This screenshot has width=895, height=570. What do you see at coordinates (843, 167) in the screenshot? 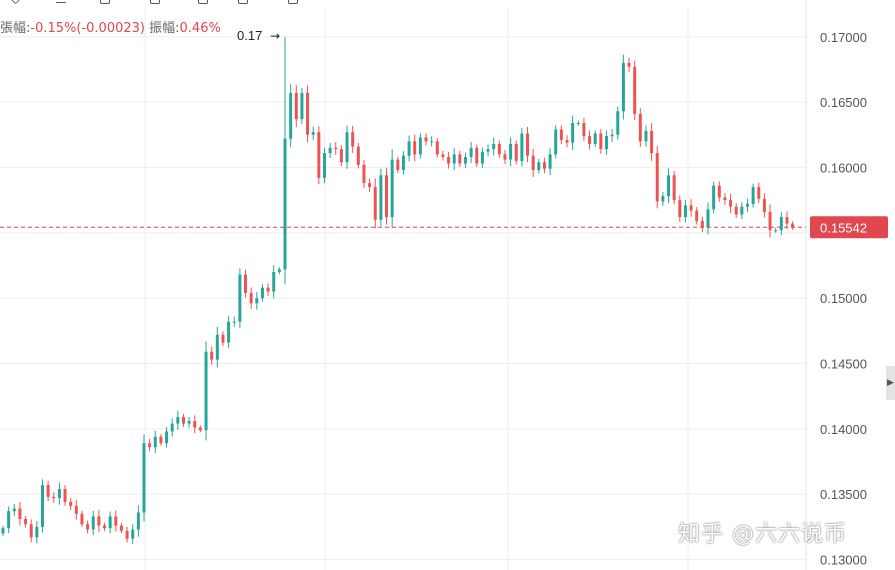
I see `y-tick-label: 0.16000` at bounding box center [843, 167].